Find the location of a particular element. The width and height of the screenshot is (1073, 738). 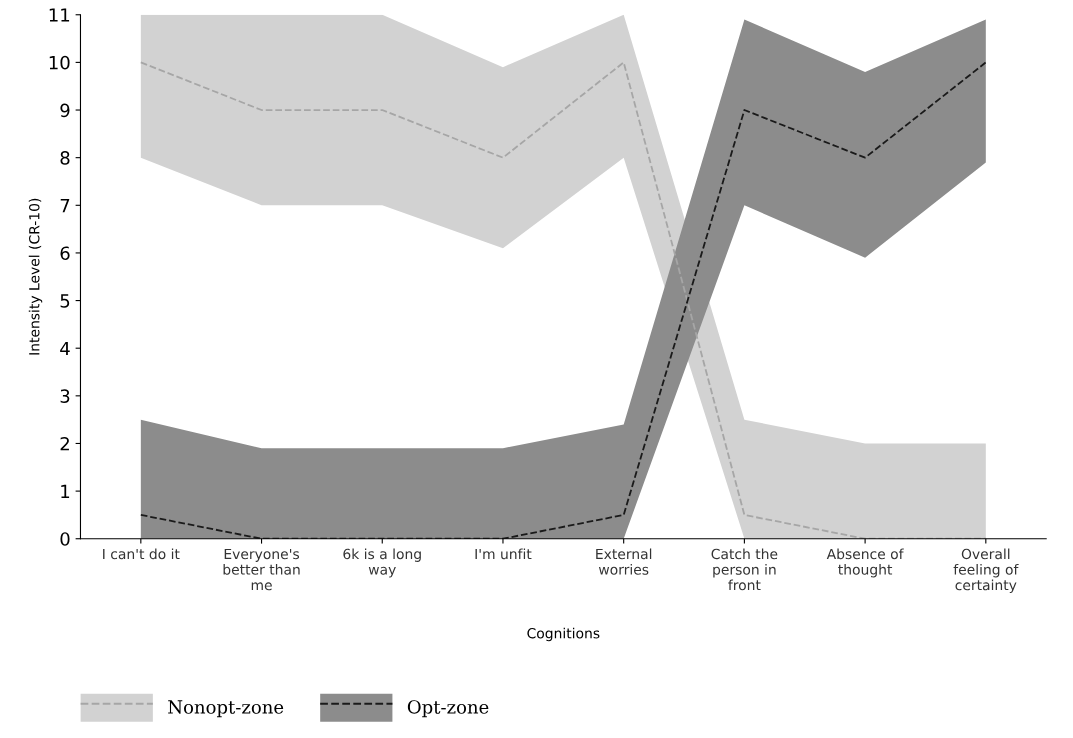

y-tick-label: 10 is located at coordinates (59, 62).